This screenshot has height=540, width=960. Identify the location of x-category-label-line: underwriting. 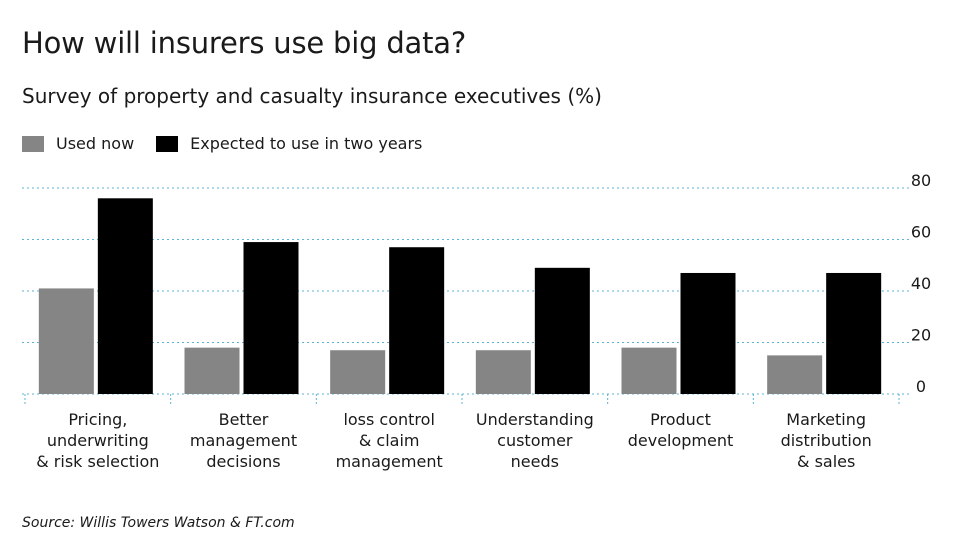
(98, 440).